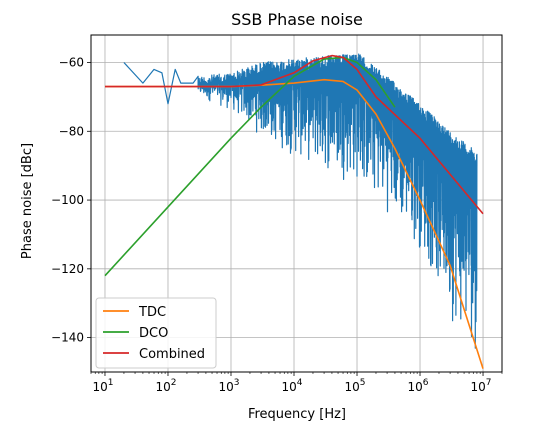 The height and width of the screenshot is (440, 543). What do you see at coordinates (71, 131) in the screenshot?
I see `y-tick-label: −80` at bounding box center [71, 131].